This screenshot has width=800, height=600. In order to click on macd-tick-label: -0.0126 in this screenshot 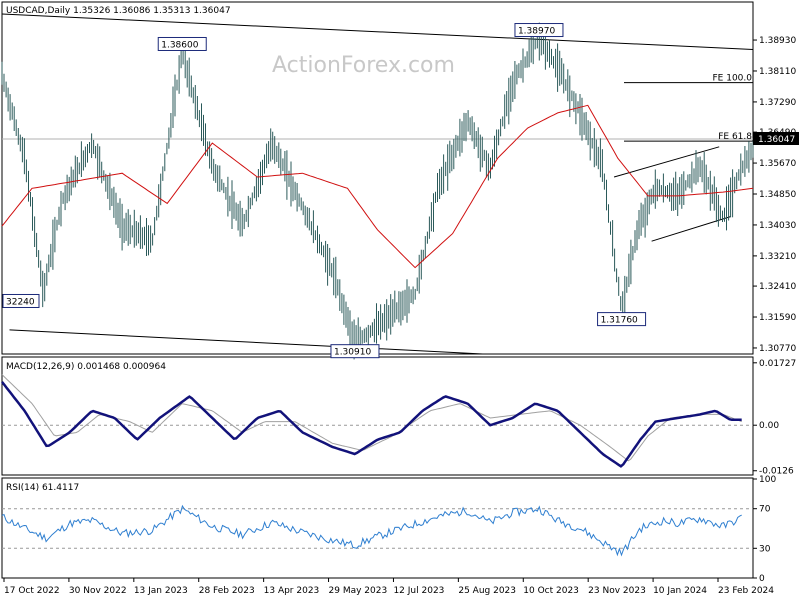, I will do `click(776, 472)`.